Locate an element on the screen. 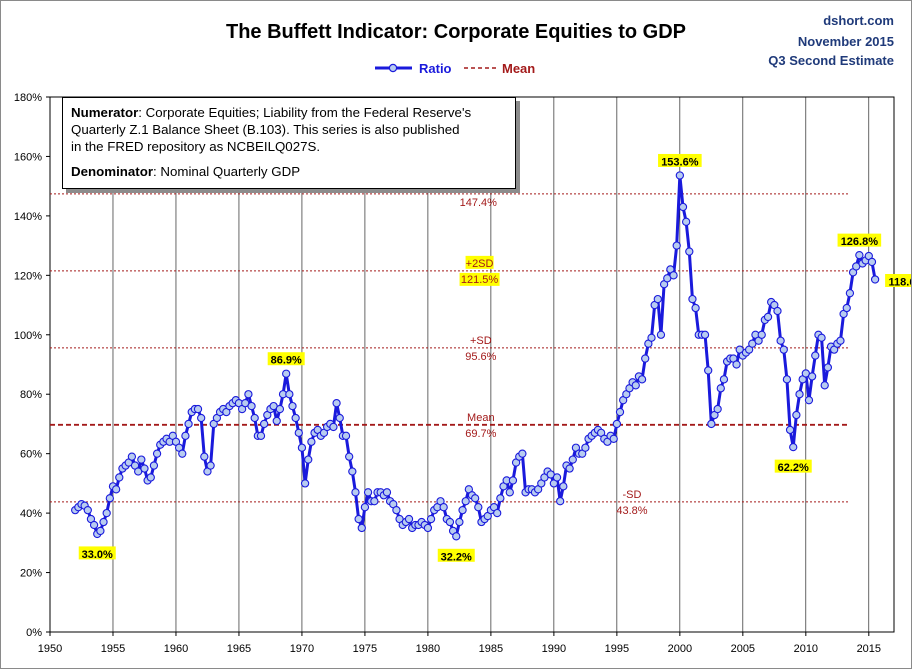 This screenshot has height=669, width=912. x-tick-label: 1995 is located at coordinates (617, 649).